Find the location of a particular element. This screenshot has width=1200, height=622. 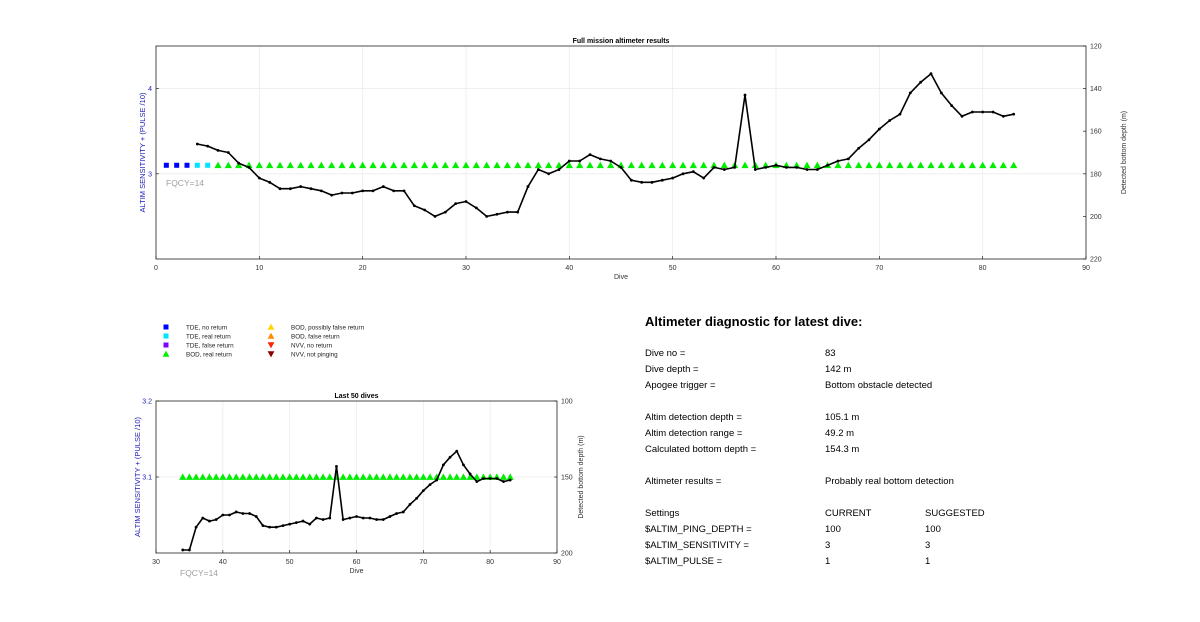

y-left-tick-label: 3.2 is located at coordinates (147, 402).